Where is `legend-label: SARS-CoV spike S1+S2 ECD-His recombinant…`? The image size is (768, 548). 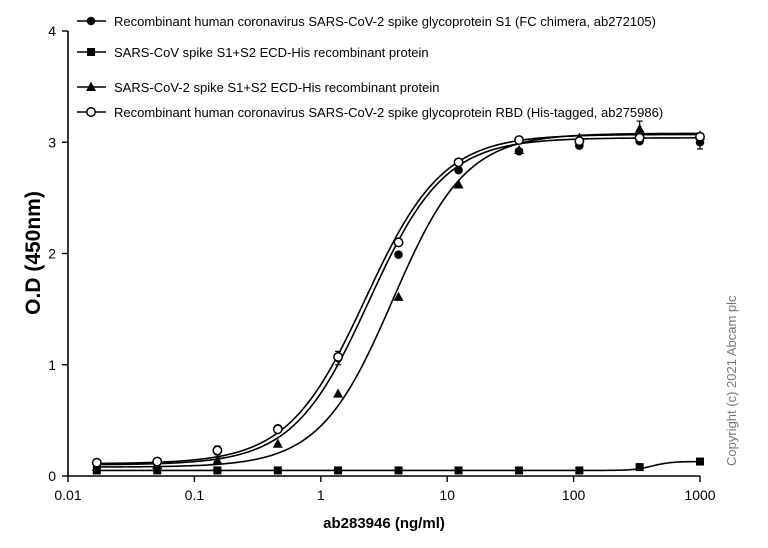 legend-label: SARS-CoV spike S1+S2 ECD-His recombinant… is located at coordinates (271, 52).